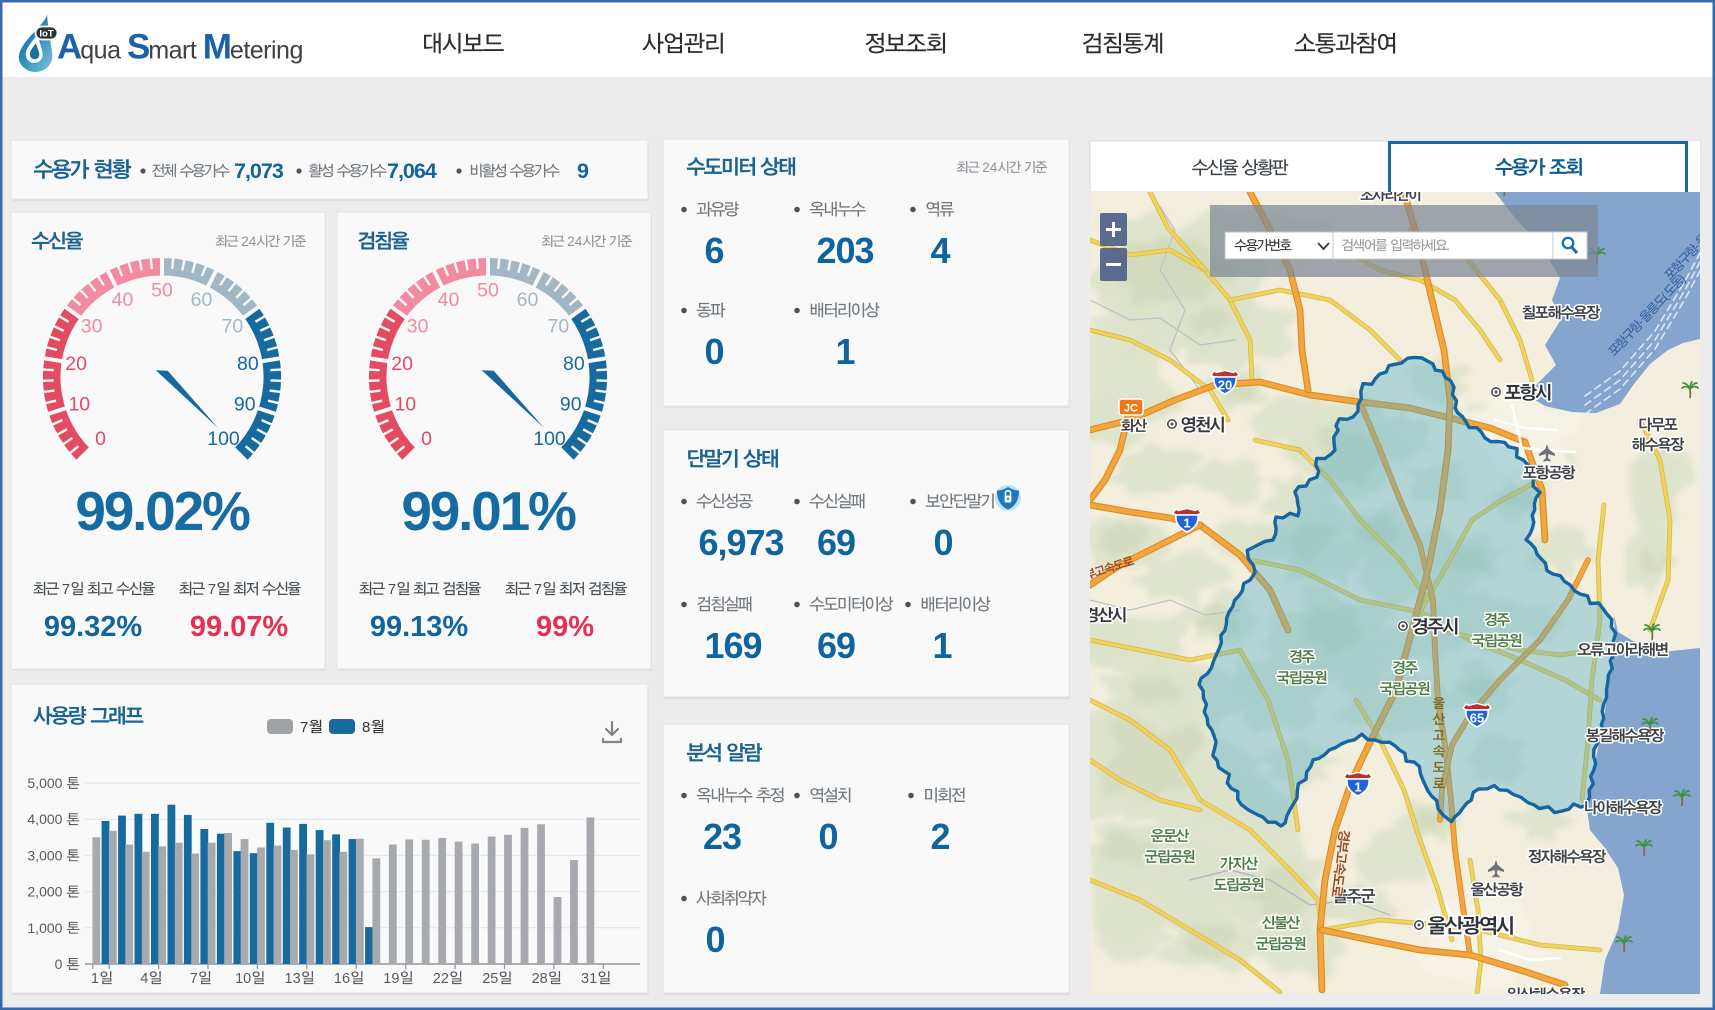 This screenshot has width=1715, height=1010. I want to click on svg-text: 2,000, so click(44, 892).